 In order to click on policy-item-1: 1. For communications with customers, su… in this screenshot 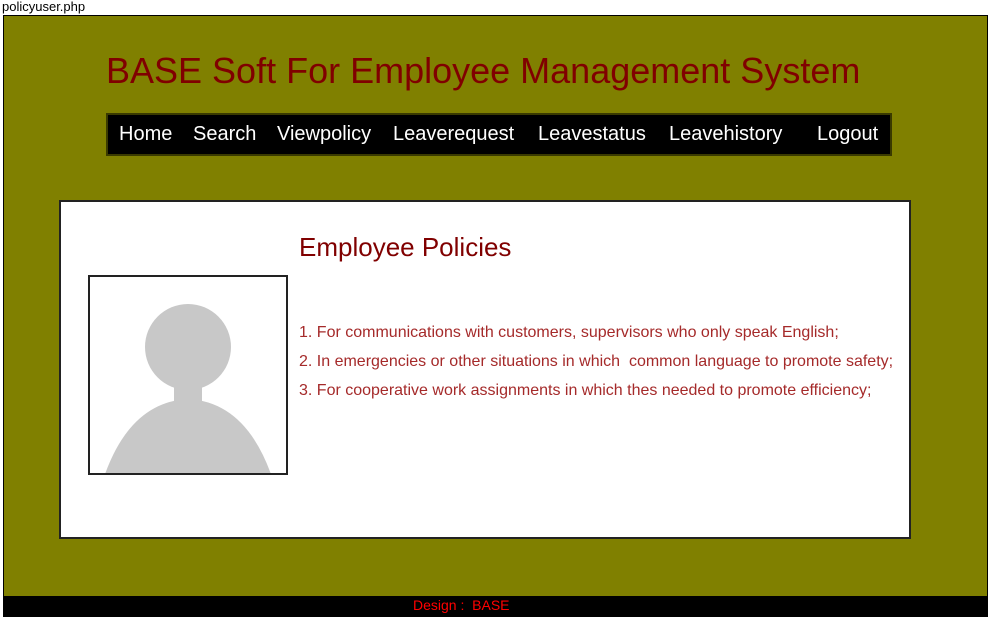, I will do `click(569, 332)`.